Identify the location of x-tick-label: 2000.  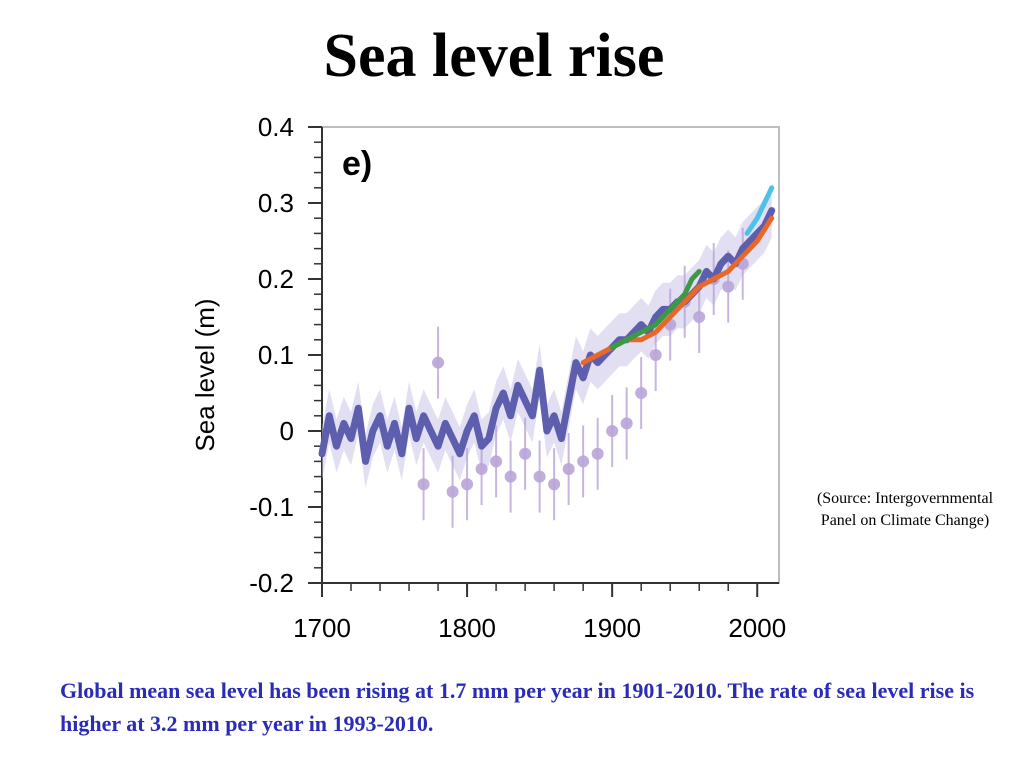
(757, 628).